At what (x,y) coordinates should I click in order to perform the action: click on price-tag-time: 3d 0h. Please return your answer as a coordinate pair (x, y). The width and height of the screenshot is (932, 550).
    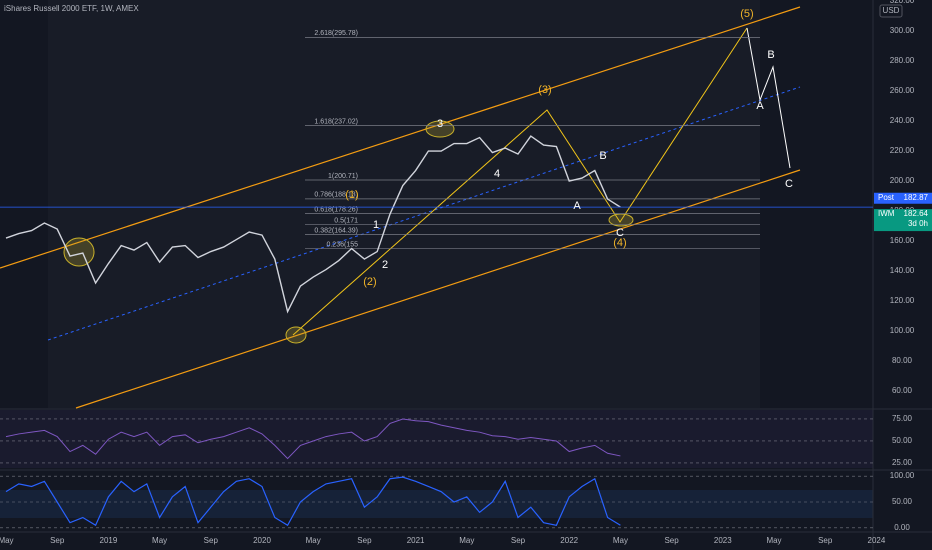
    Looking at the image, I should click on (918, 223).